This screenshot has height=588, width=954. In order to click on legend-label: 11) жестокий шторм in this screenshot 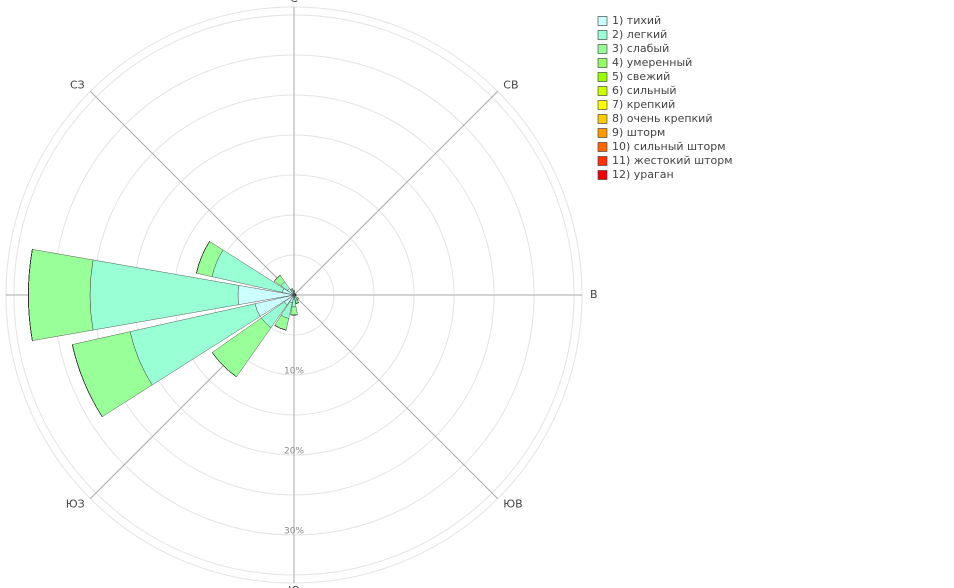, I will do `click(672, 160)`.